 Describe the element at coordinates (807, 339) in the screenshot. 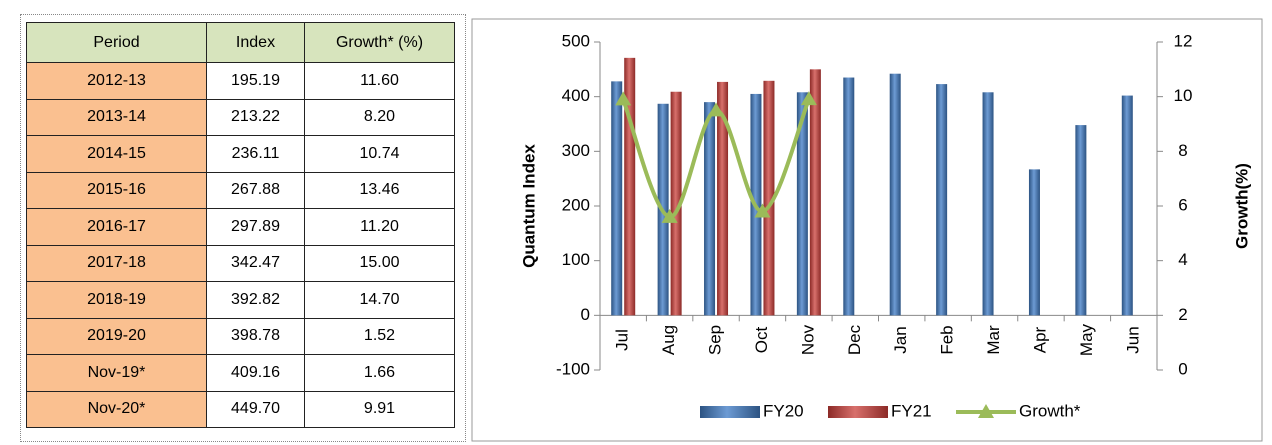

I see `x-tick-label: Nov` at that location.